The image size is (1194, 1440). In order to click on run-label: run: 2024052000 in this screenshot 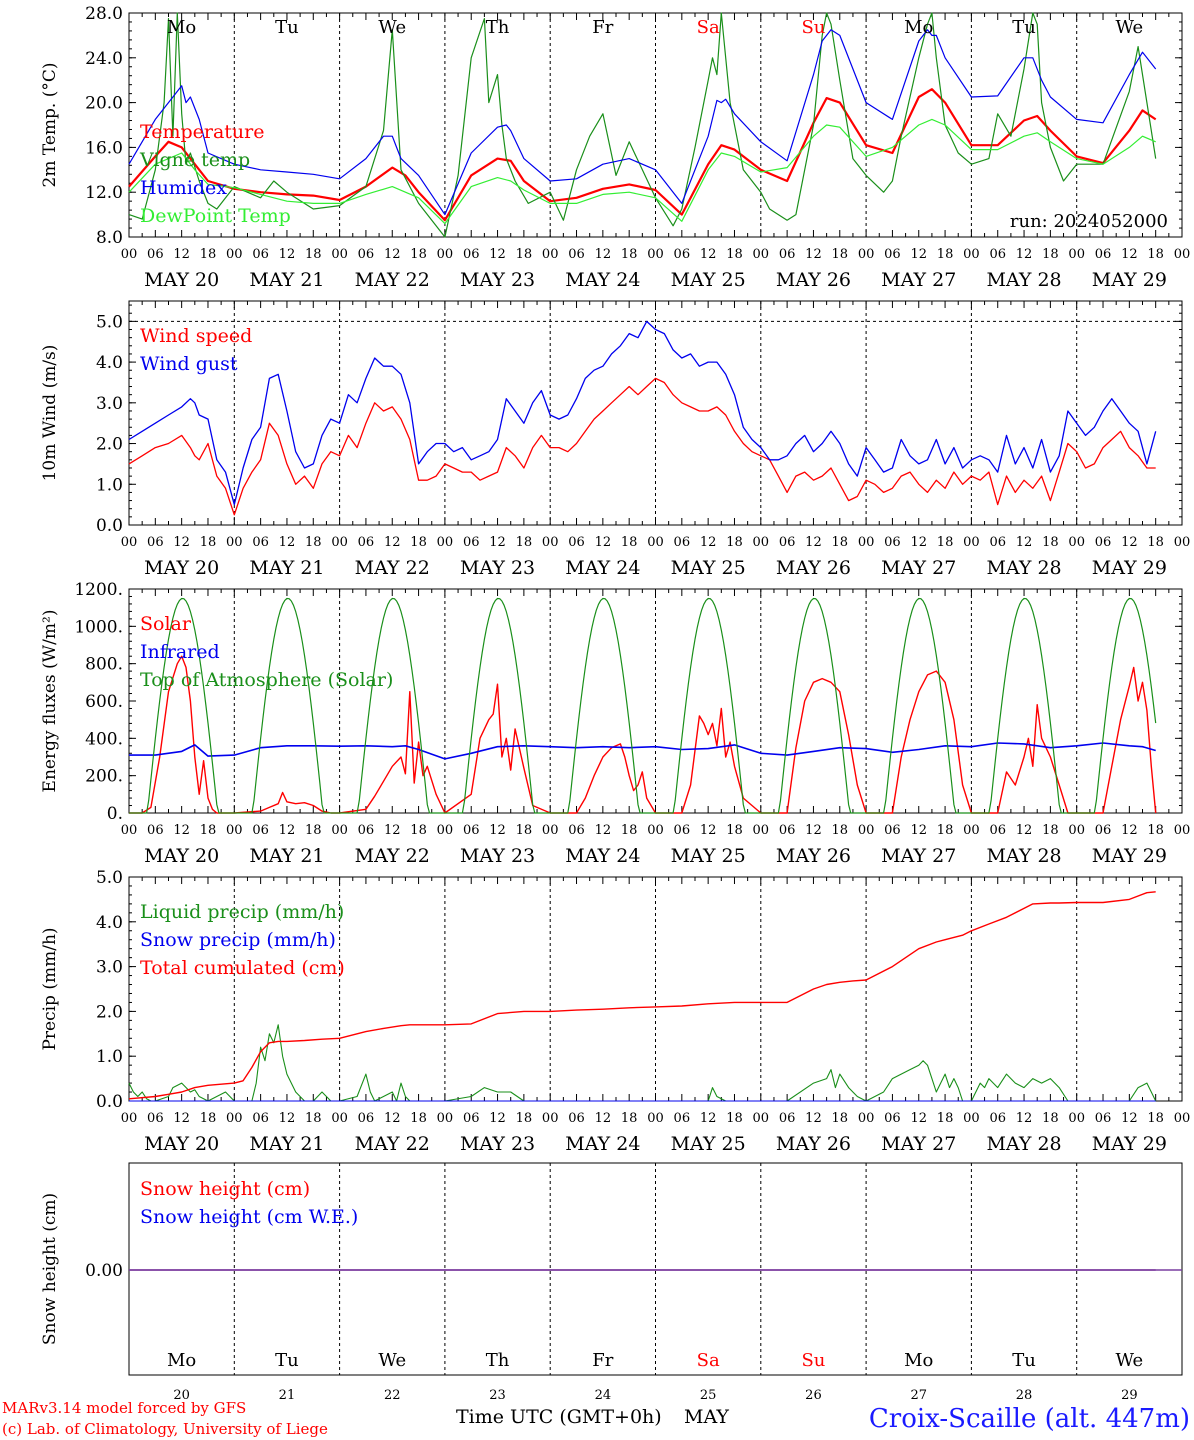, I will do `click(1089, 221)`.